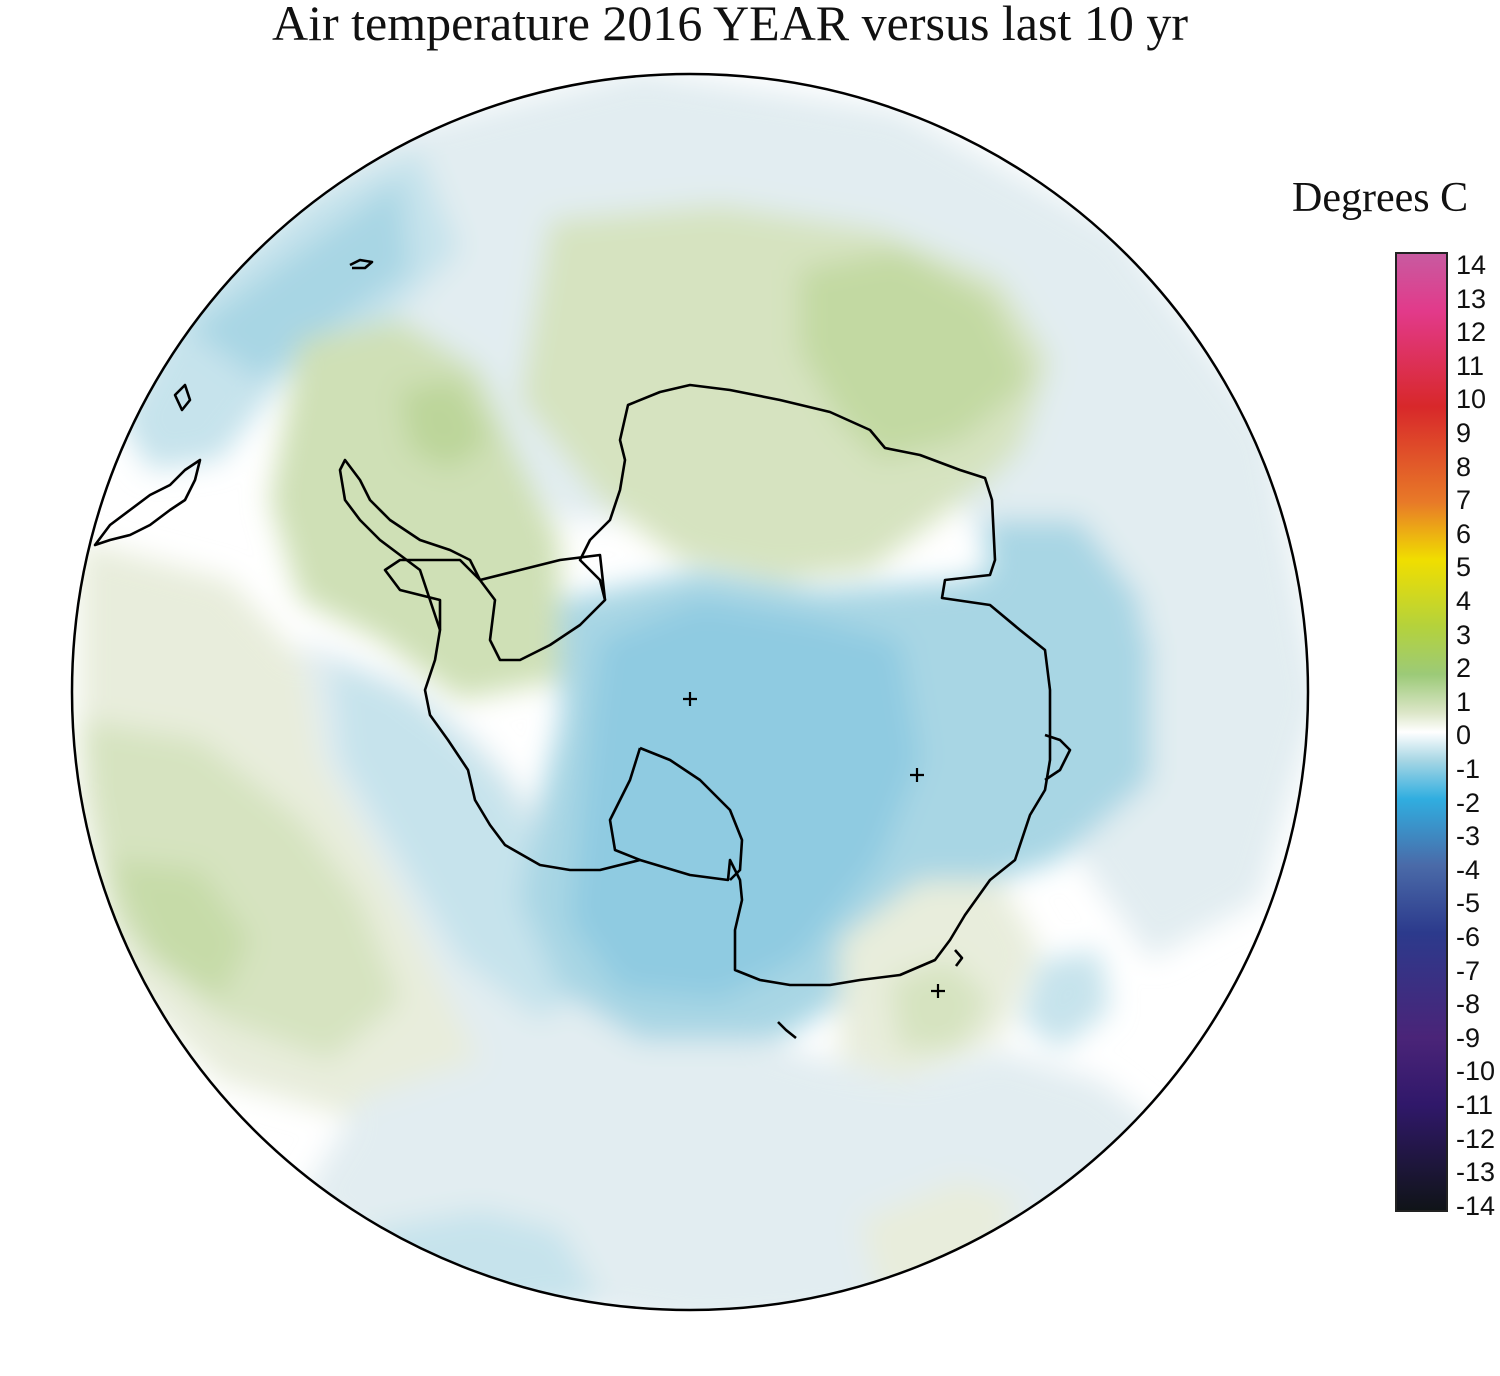 The width and height of the screenshot is (1500, 1376). I want to click on legend-tick-label: 7, so click(1464, 500).